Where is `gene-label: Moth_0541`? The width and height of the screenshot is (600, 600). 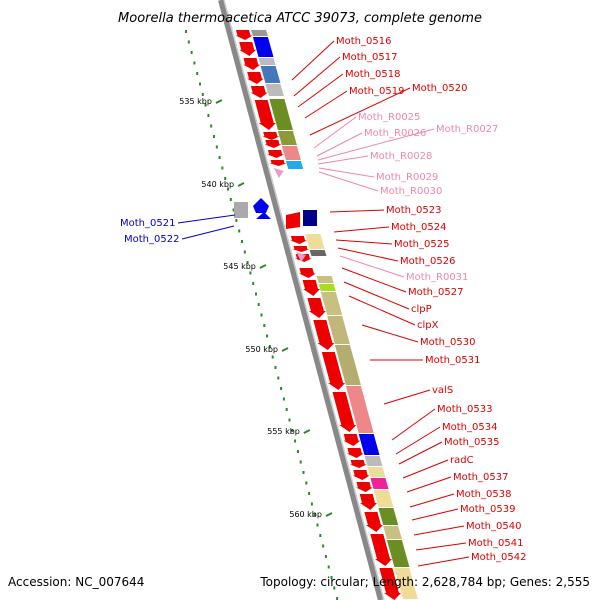
gene-label: Moth_0541 is located at coordinates (495, 543).